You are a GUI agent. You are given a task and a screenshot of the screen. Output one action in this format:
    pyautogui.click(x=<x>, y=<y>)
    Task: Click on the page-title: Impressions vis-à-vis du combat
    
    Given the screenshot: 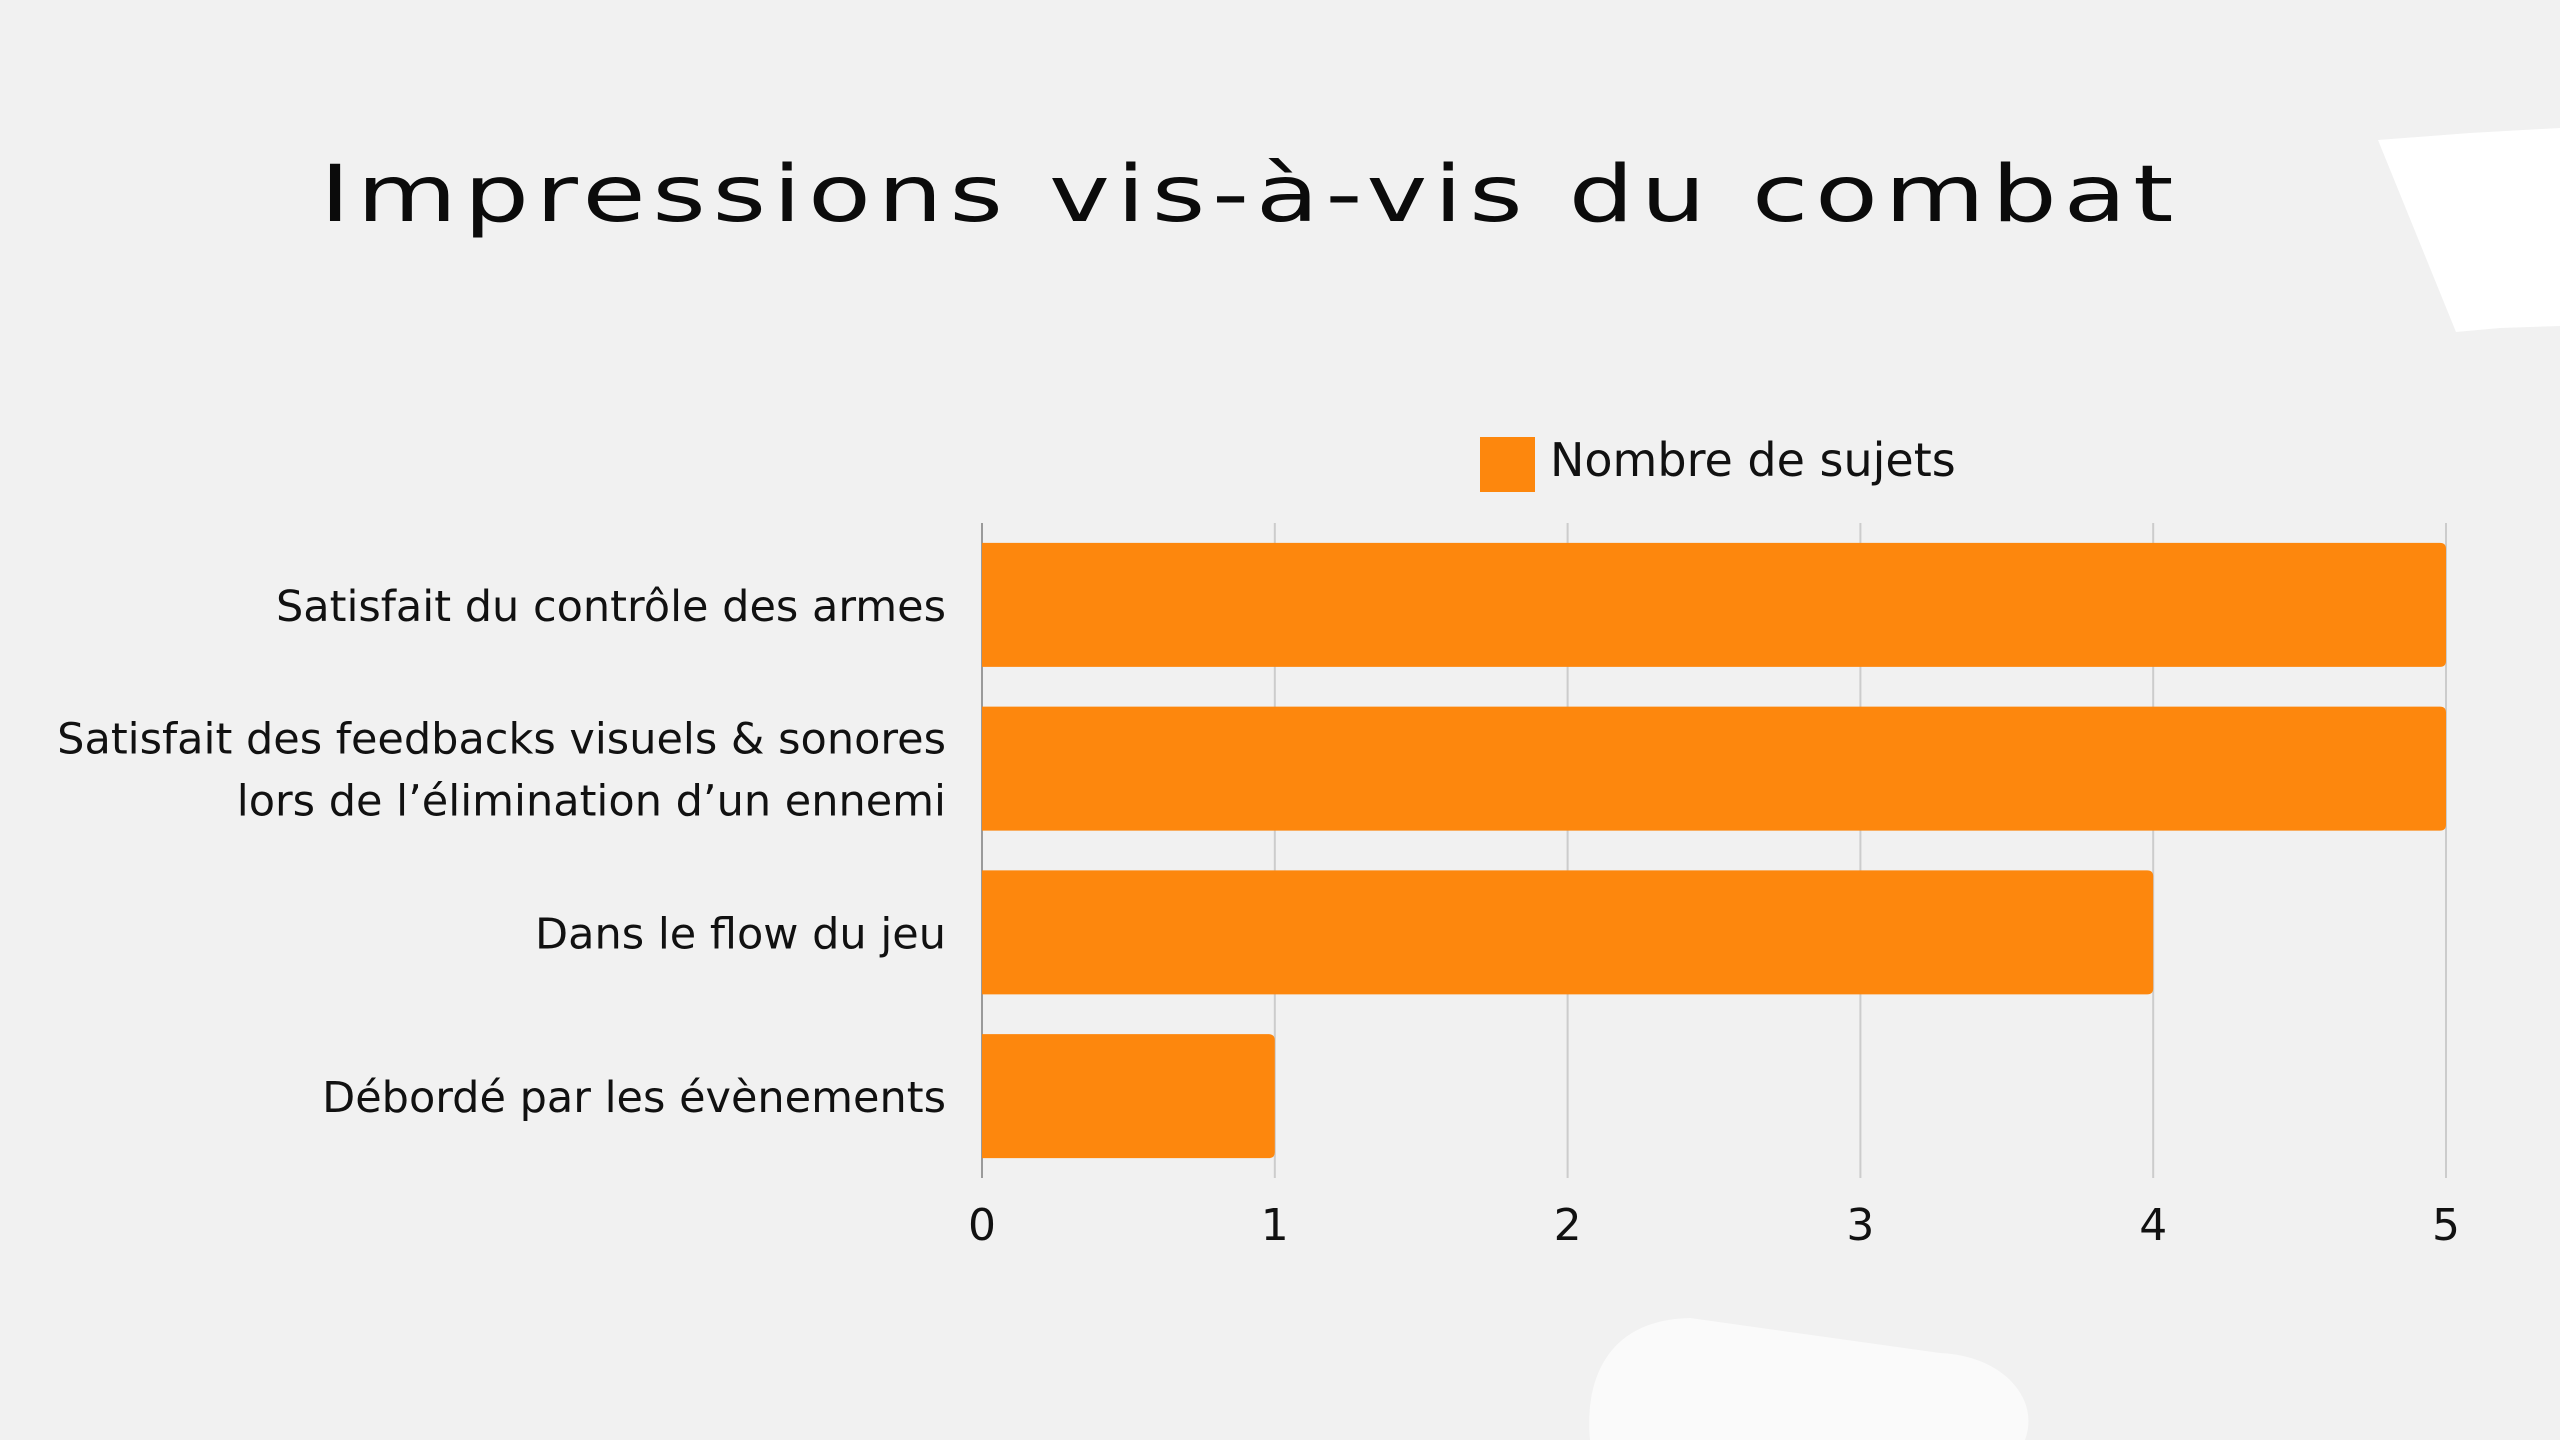 What is the action you would take?
    pyautogui.click(x=1250, y=195)
    